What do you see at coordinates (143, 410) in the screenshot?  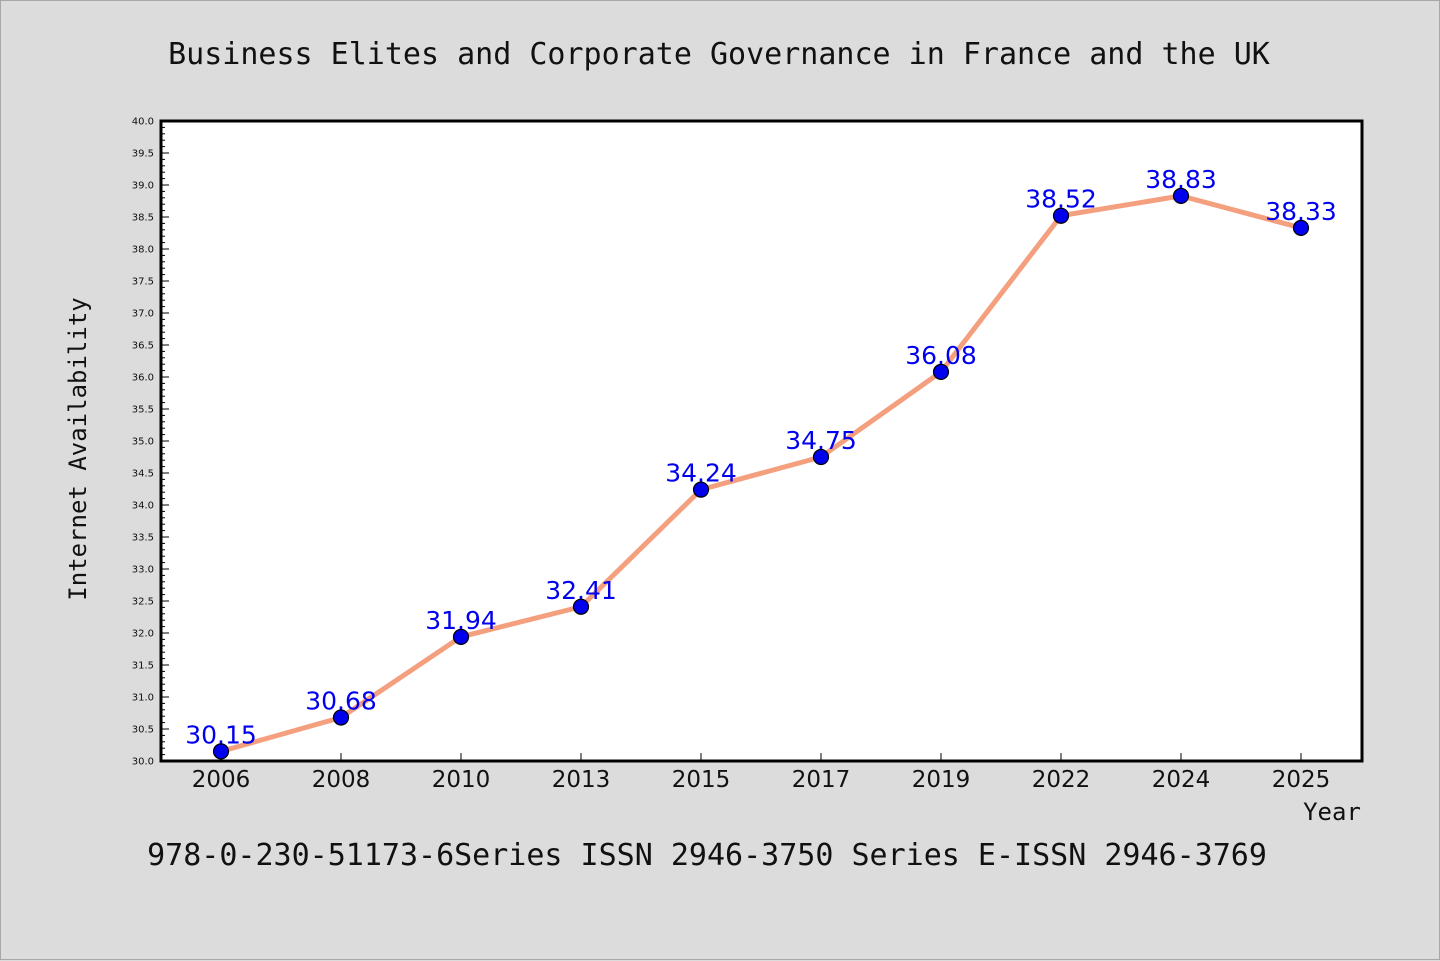 I see `y-tick-label: 35.5` at bounding box center [143, 410].